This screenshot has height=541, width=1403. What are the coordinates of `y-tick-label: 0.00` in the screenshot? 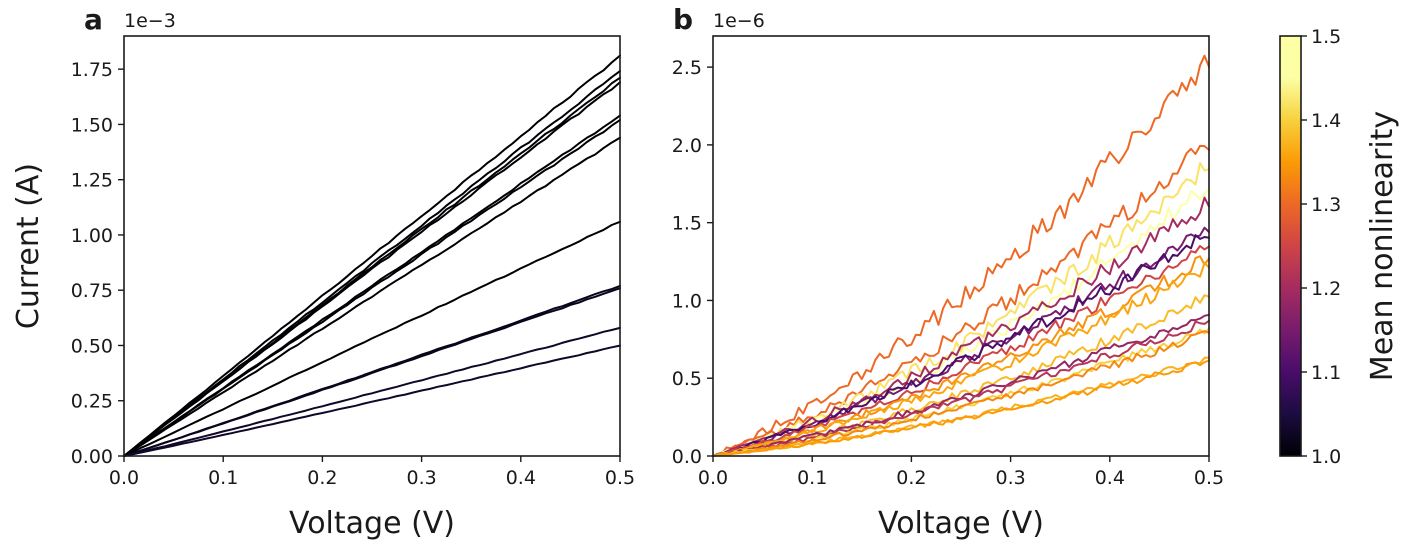 It's located at (92, 457).